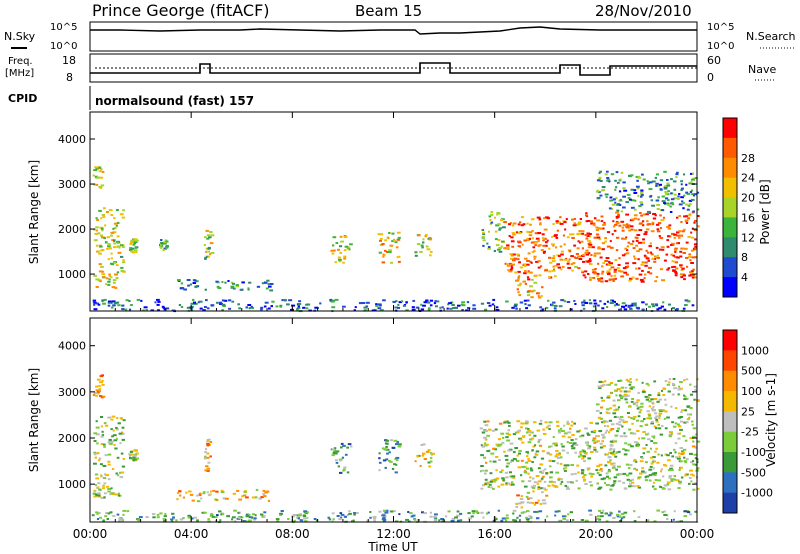 This screenshot has width=800, height=554. I want to click on date-title: 28/Nov/2010, so click(643, 11).